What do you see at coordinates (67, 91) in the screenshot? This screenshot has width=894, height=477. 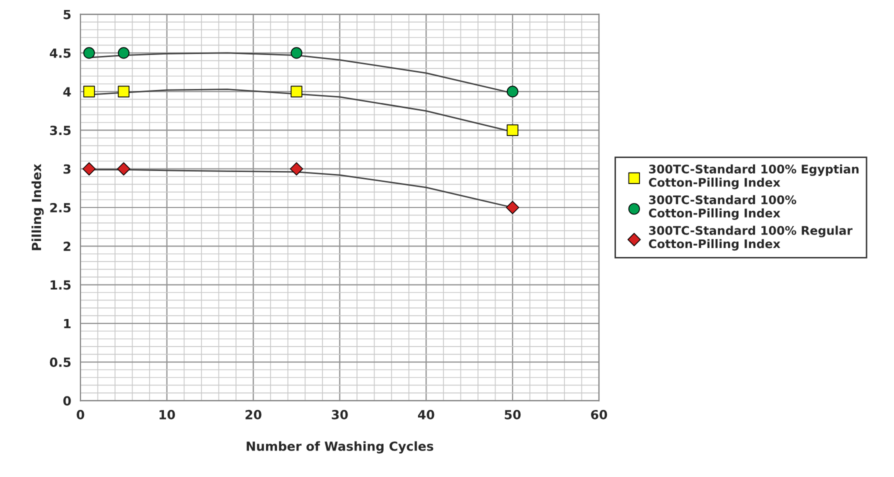 I see `y-tick-label: 4` at bounding box center [67, 91].